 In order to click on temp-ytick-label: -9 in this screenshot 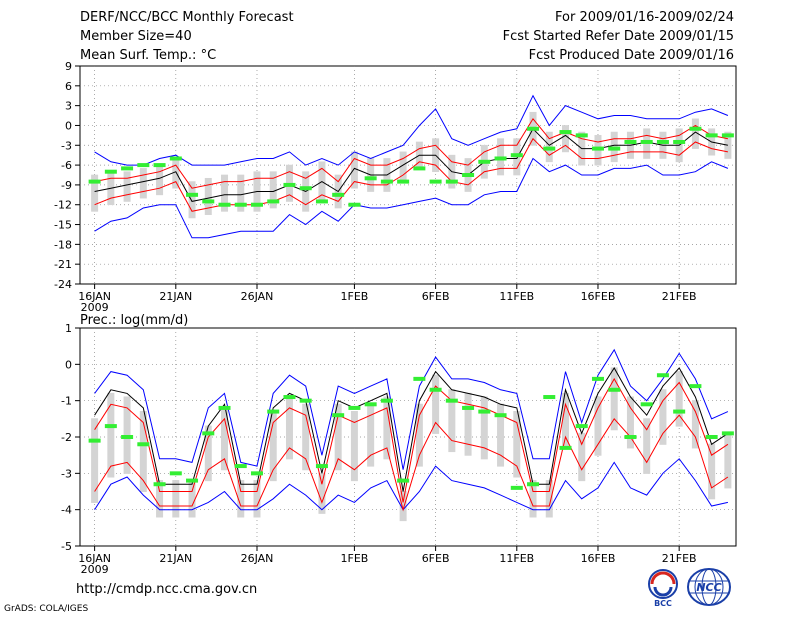, I will do `click(66, 185)`.